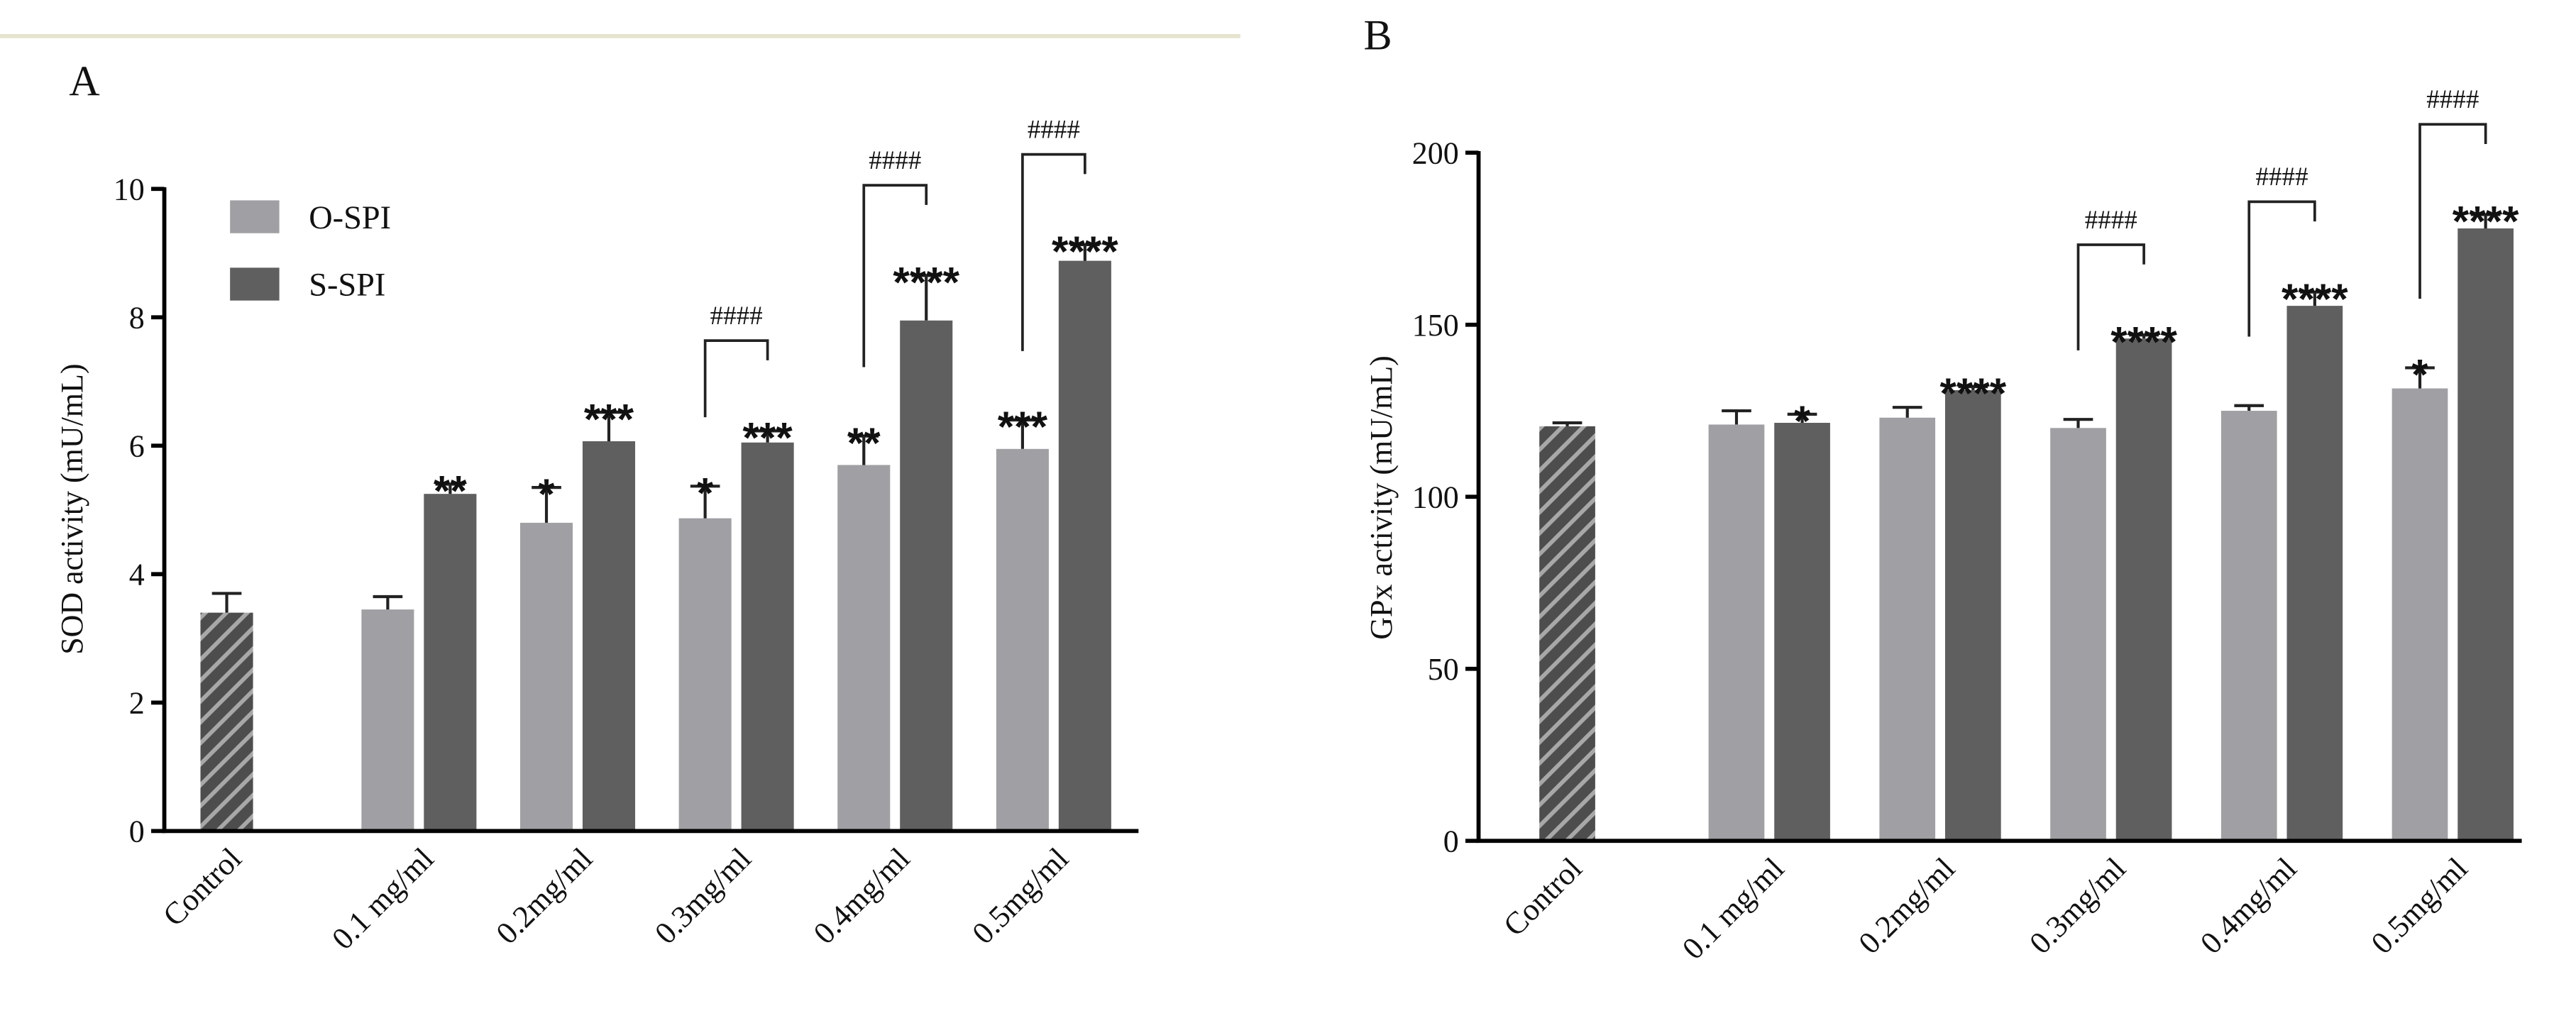 This screenshot has width=2576, height=1023. What do you see at coordinates (1443, 669) in the screenshot?
I see `y-tick-label: 50` at bounding box center [1443, 669].